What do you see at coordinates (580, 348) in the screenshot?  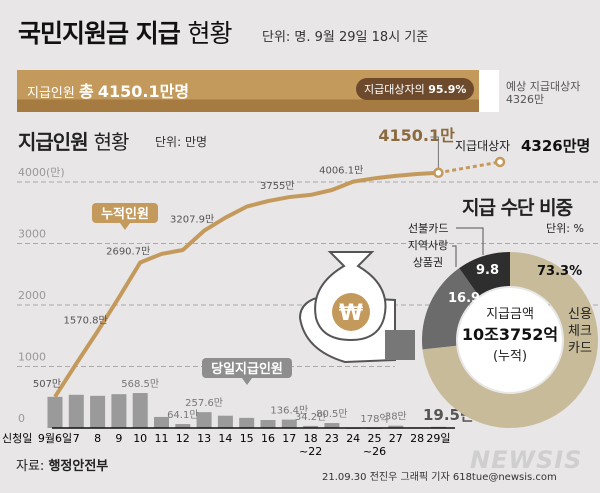 I see `slice-label: 카드` at bounding box center [580, 348].